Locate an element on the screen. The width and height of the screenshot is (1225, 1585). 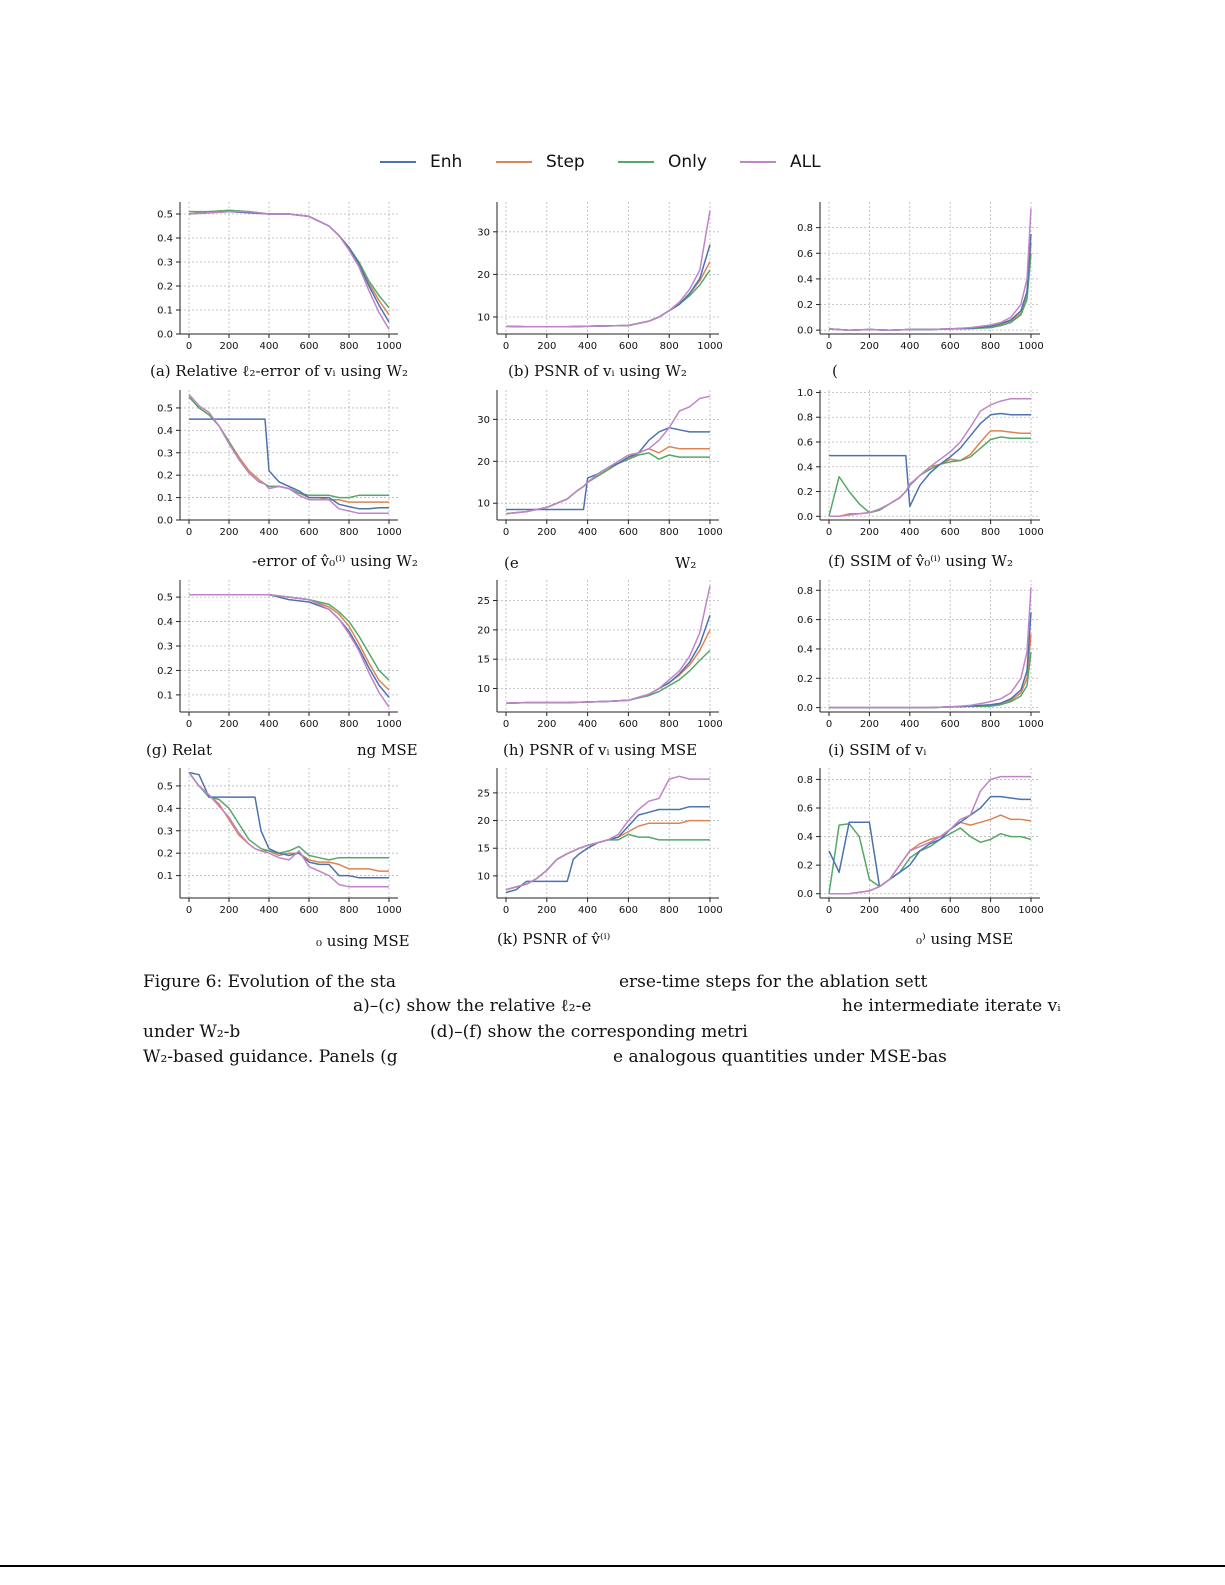
chart-panel-g: 0 200 400 600 800 1000 0.1 0.2 0.3 0.4 0.5 is located at coordinates (279, 655).